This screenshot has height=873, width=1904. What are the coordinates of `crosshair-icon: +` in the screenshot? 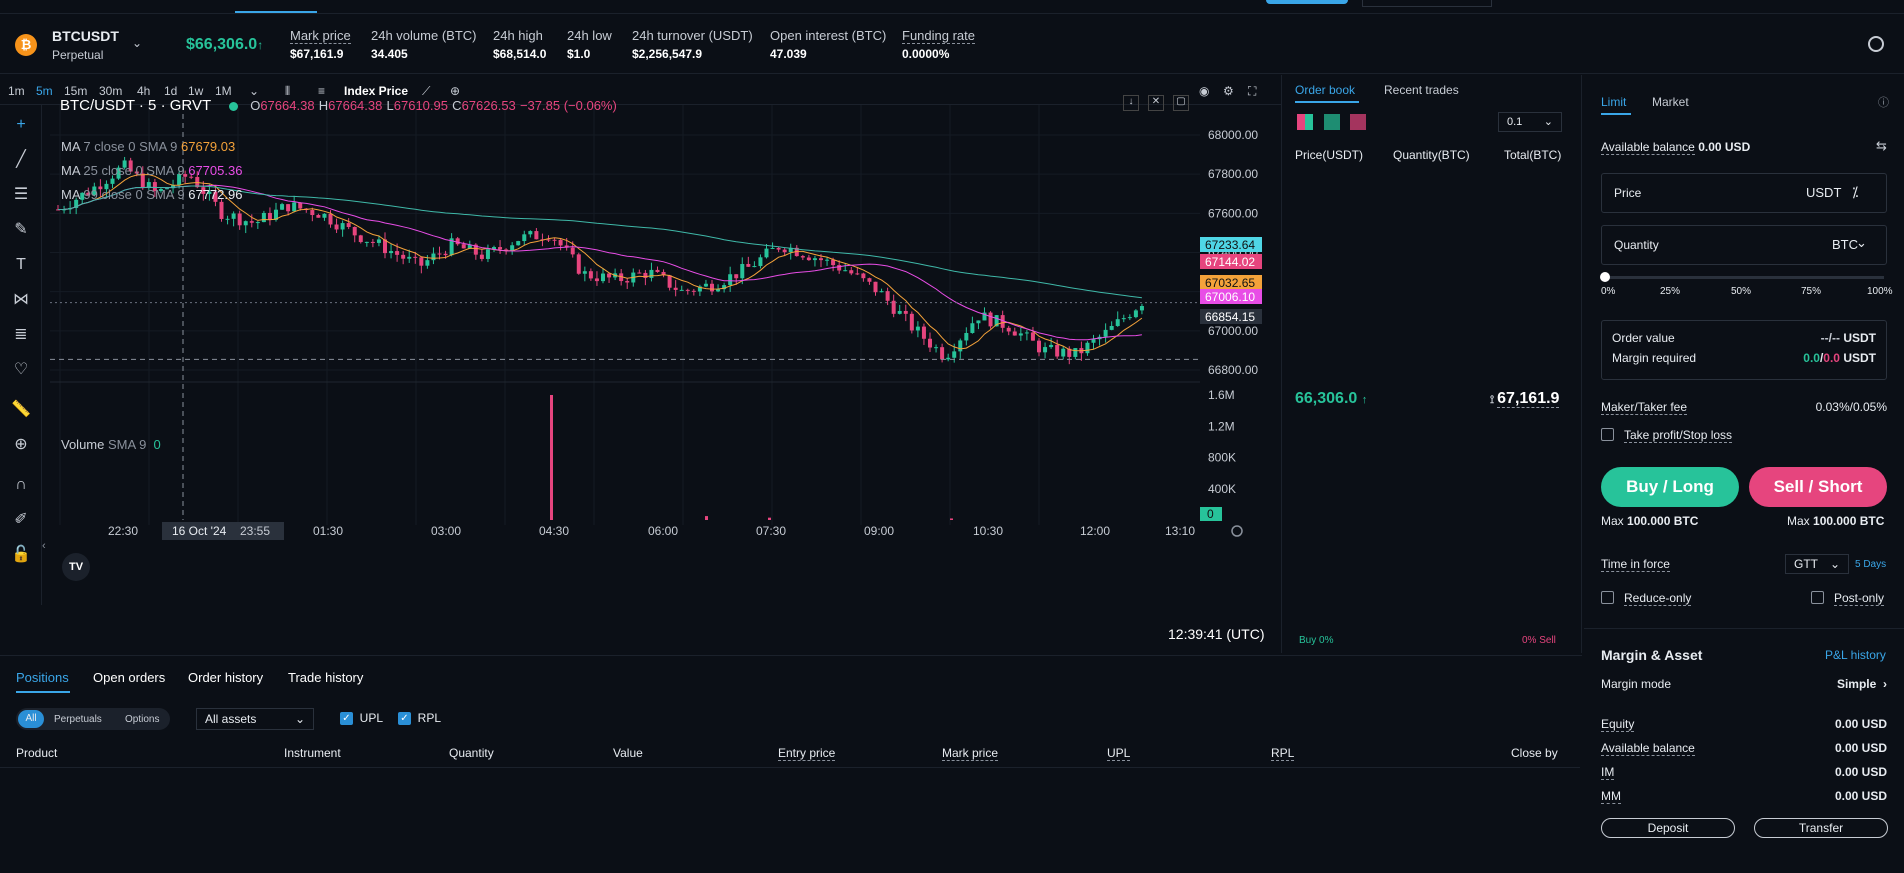 It's located at (21, 124).